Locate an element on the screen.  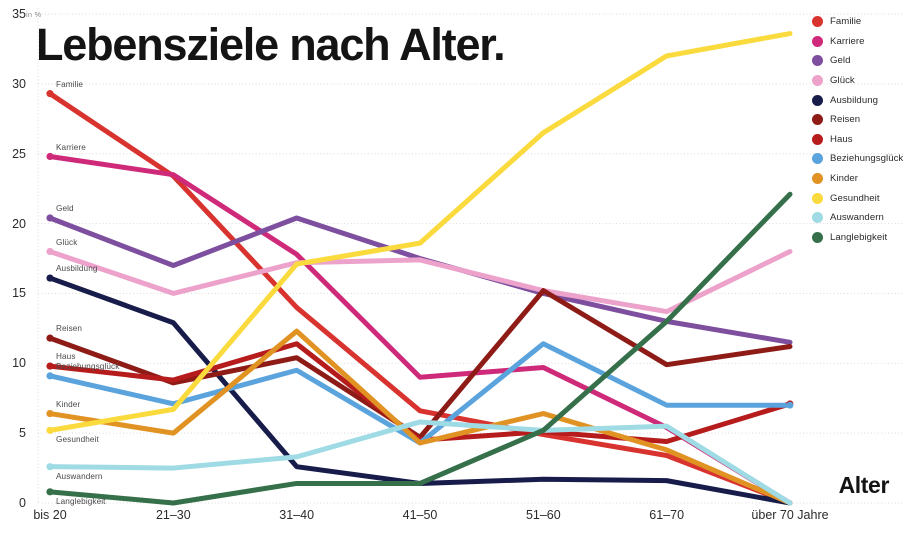
inline-series-label: Gesundheit is located at coordinates (77, 440).